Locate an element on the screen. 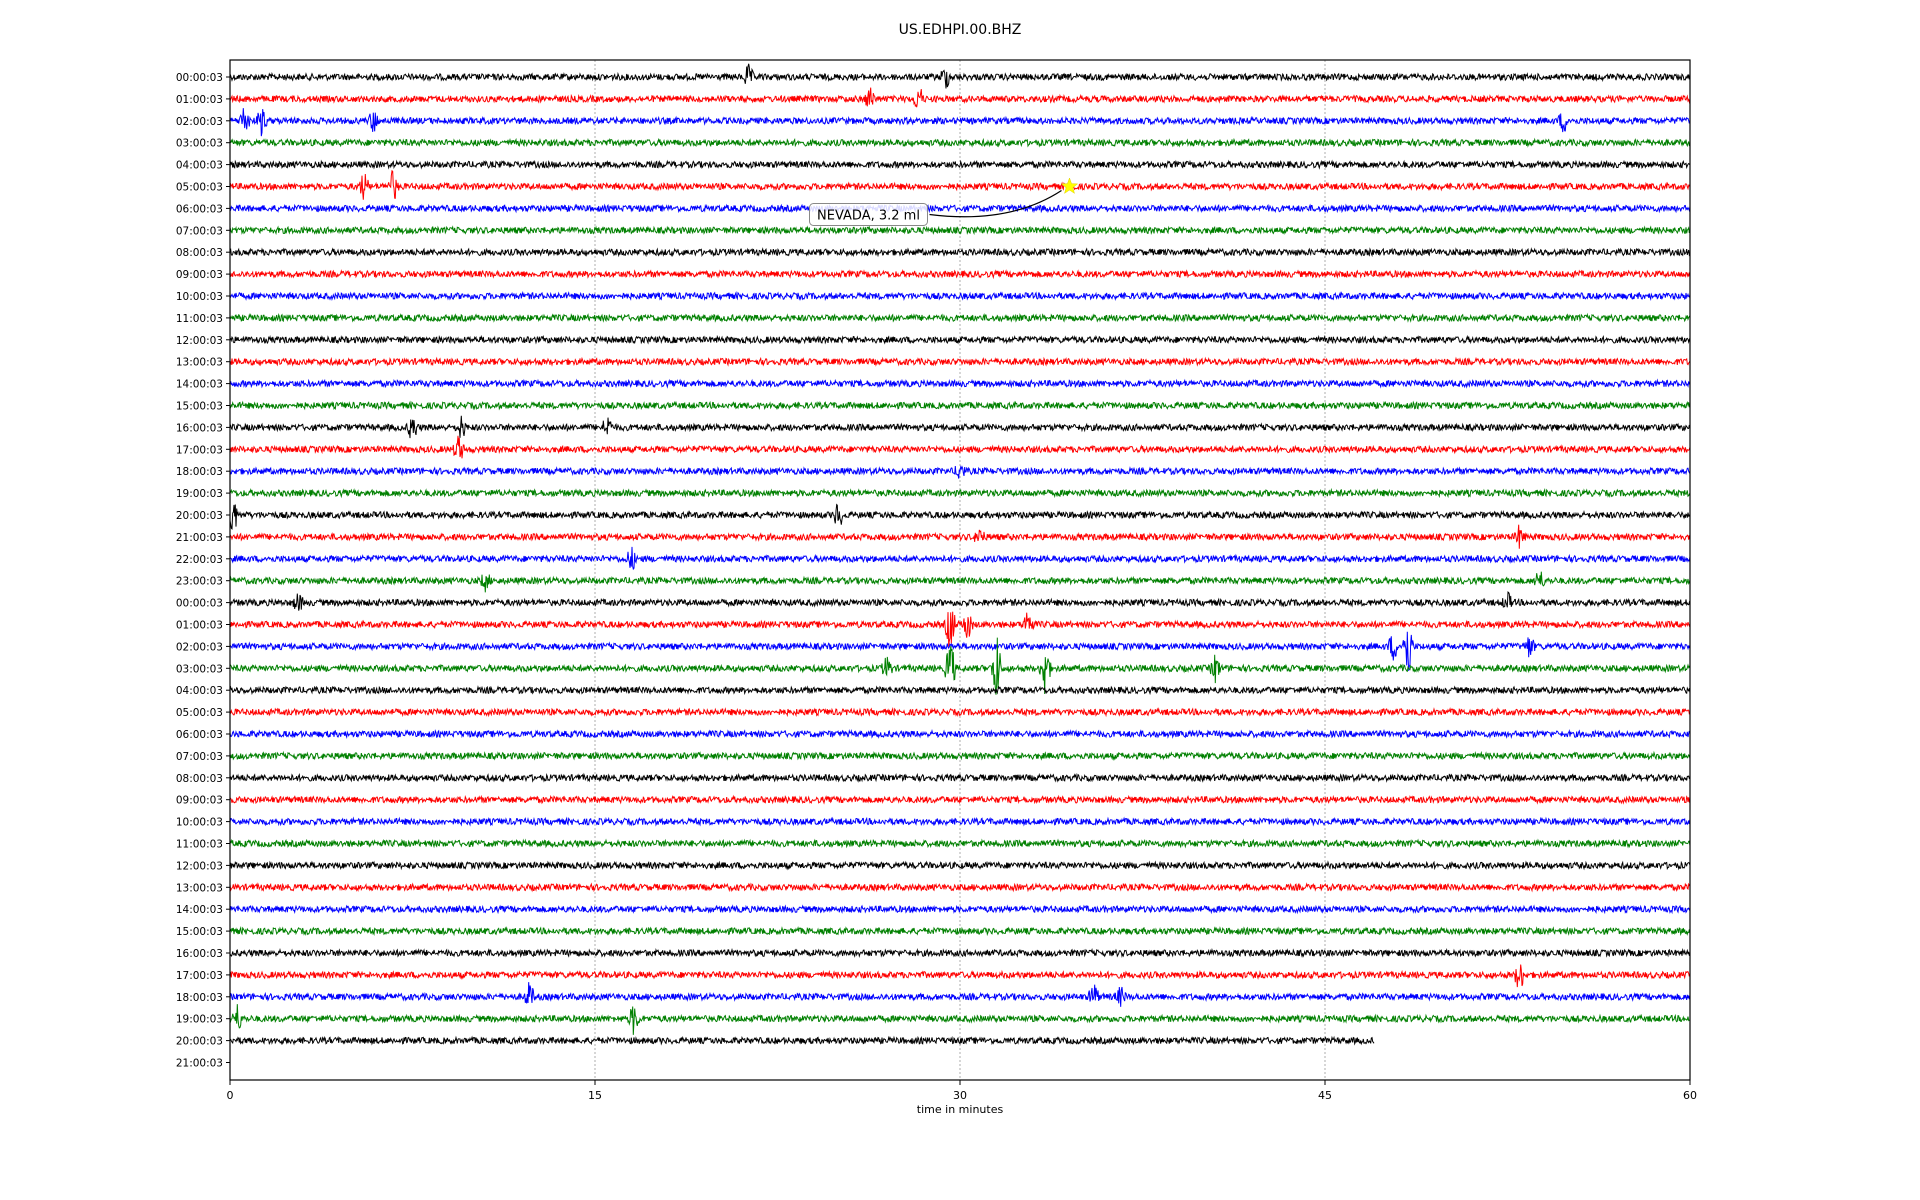  y-tick-label: 00:00:03 is located at coordinates (199, 604).